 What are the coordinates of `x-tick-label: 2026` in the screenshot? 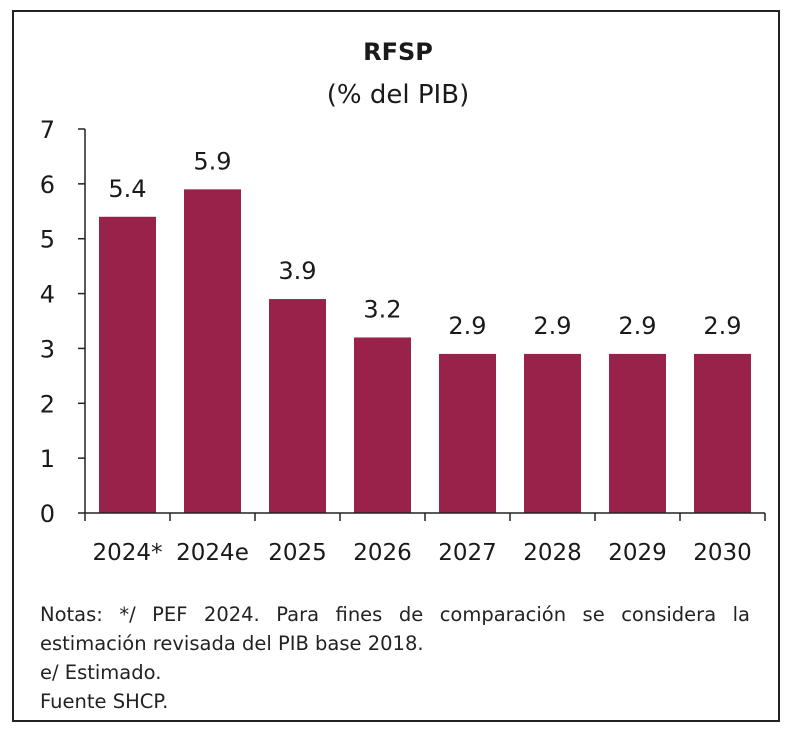 It's located at (382, 553).